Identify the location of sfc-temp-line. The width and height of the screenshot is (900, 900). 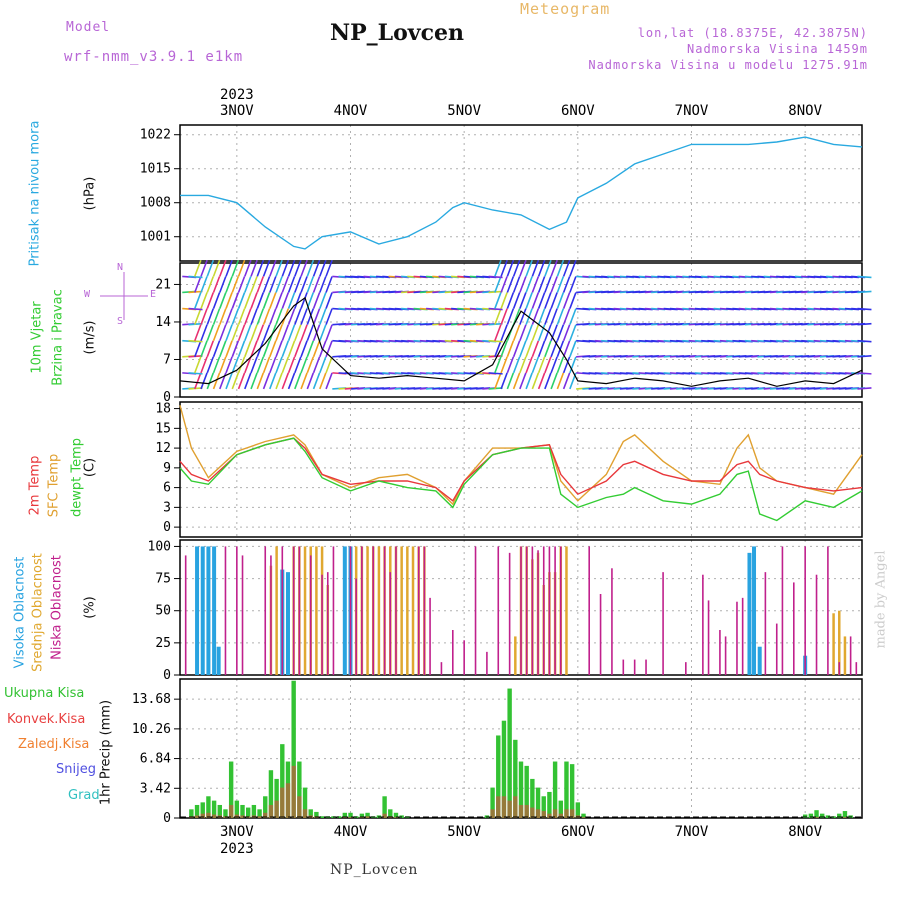
(521, 455).